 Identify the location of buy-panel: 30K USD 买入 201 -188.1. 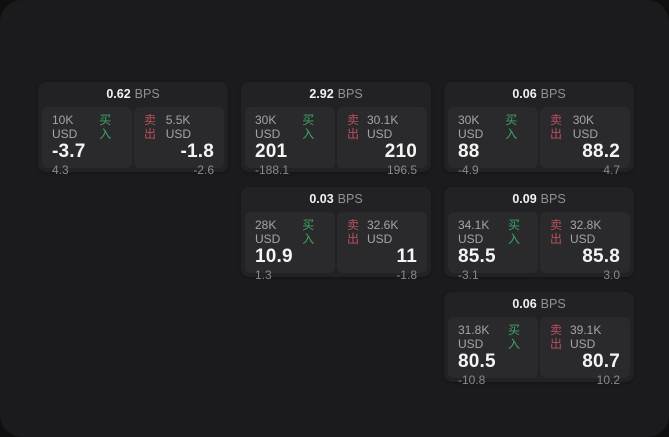
(290, 142).